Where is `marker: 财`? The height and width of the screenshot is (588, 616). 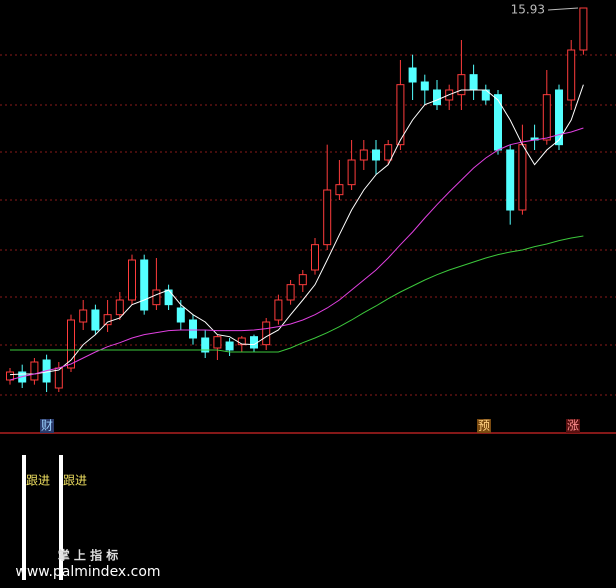 marker: 财 is located at coordinates (47, 426).